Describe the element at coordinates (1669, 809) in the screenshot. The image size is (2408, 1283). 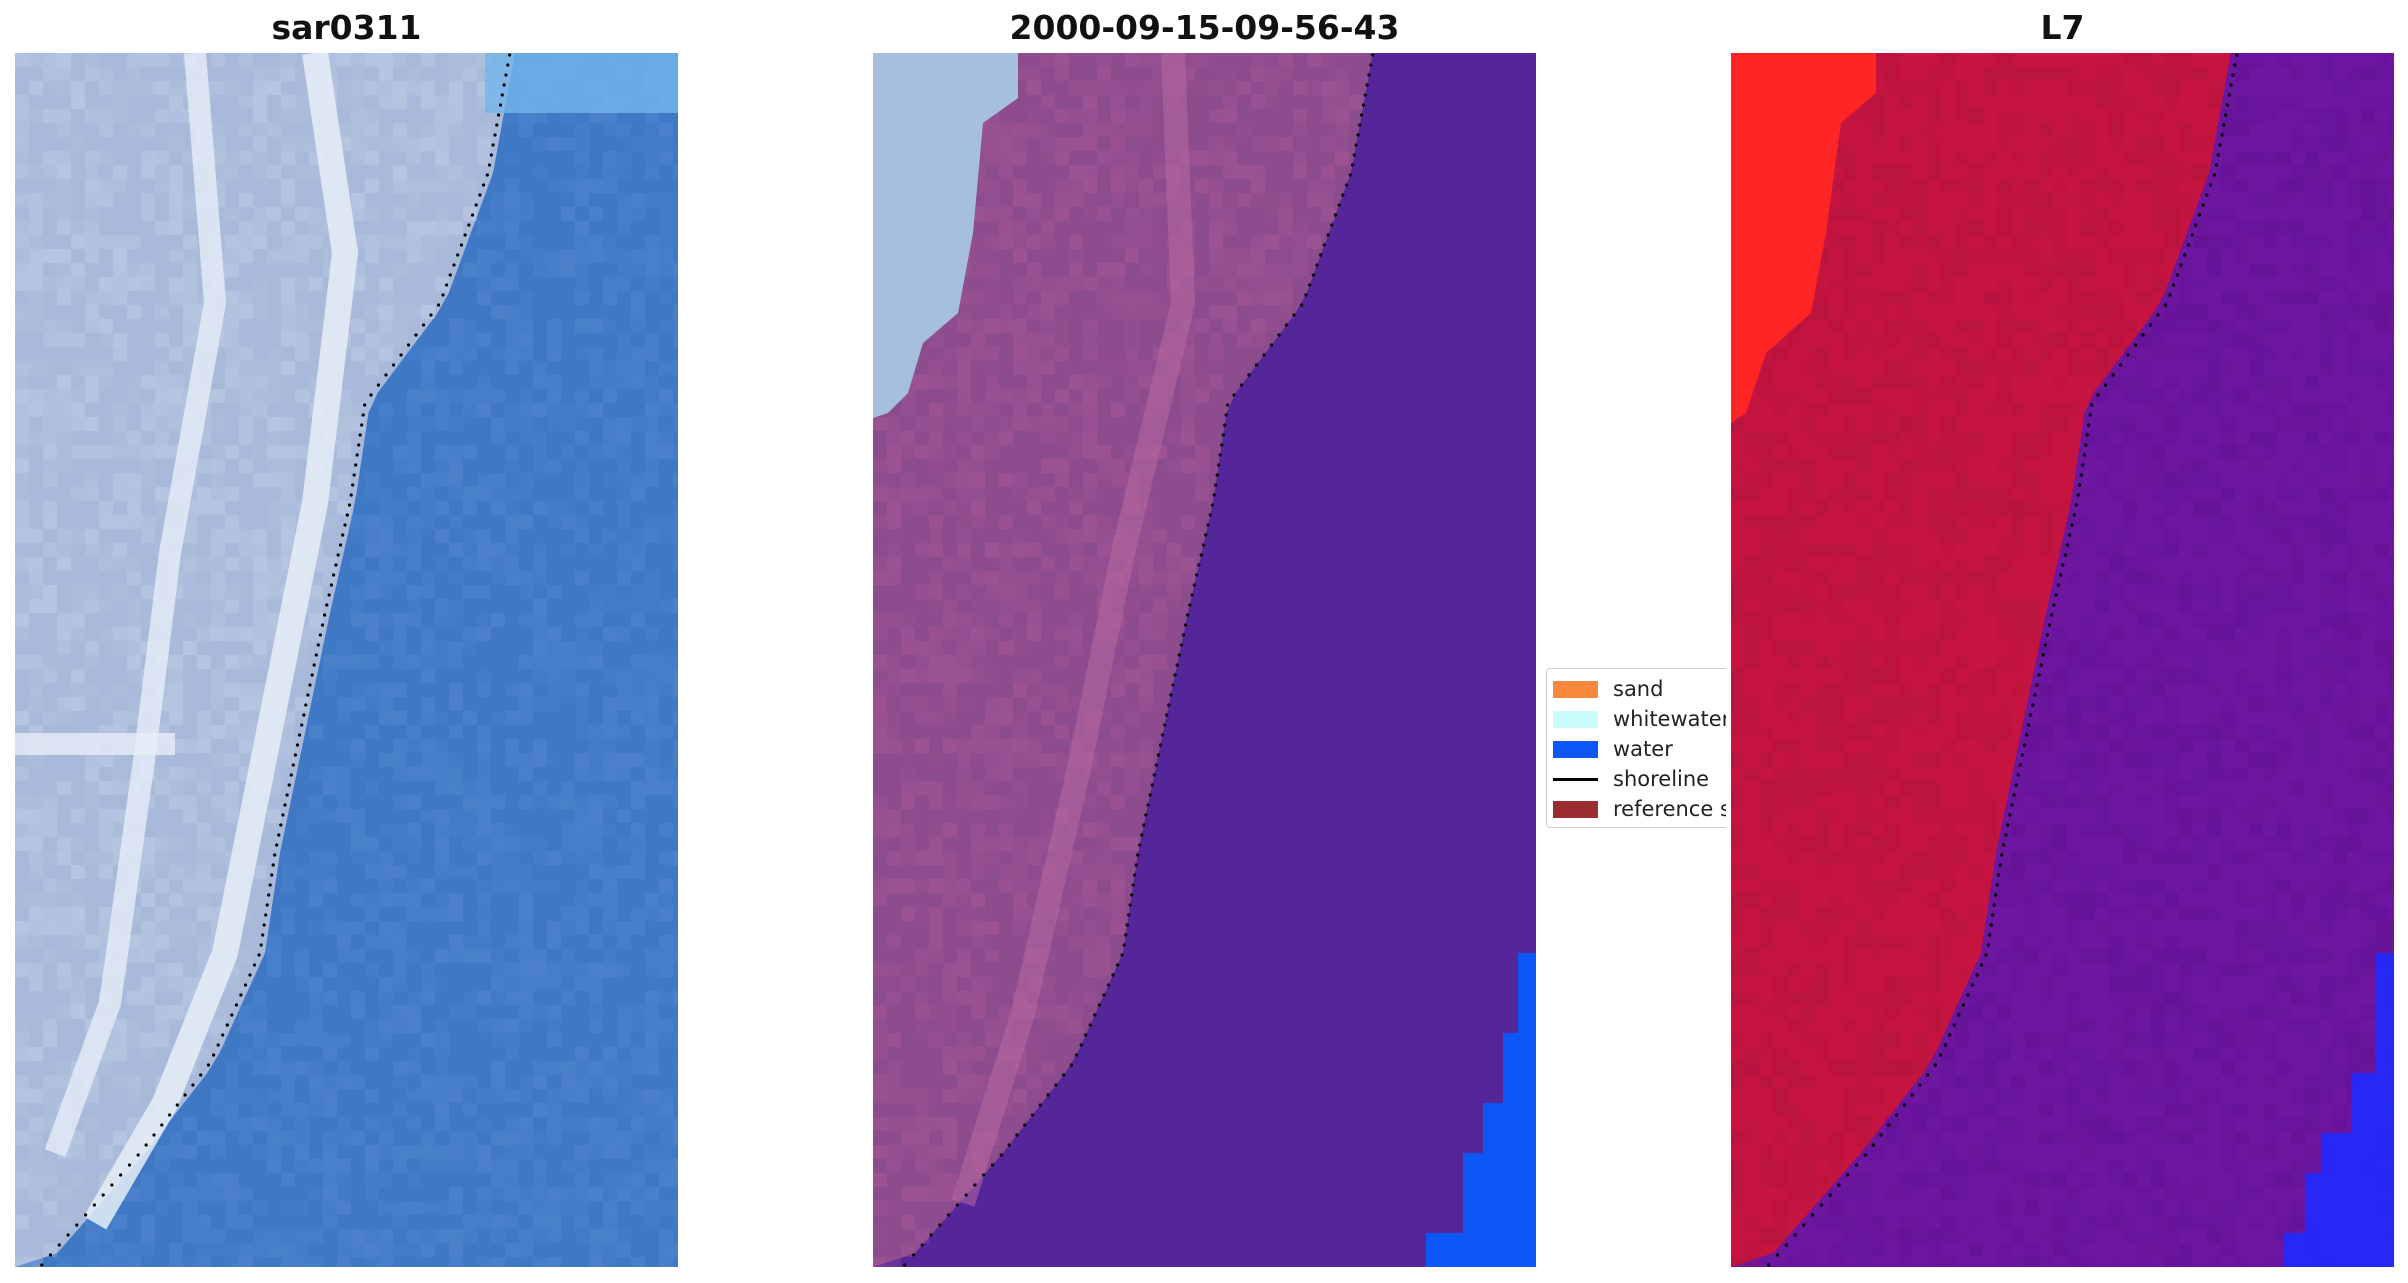
I see `legend-label-reference-shoreline: reference shoreline` at that location.